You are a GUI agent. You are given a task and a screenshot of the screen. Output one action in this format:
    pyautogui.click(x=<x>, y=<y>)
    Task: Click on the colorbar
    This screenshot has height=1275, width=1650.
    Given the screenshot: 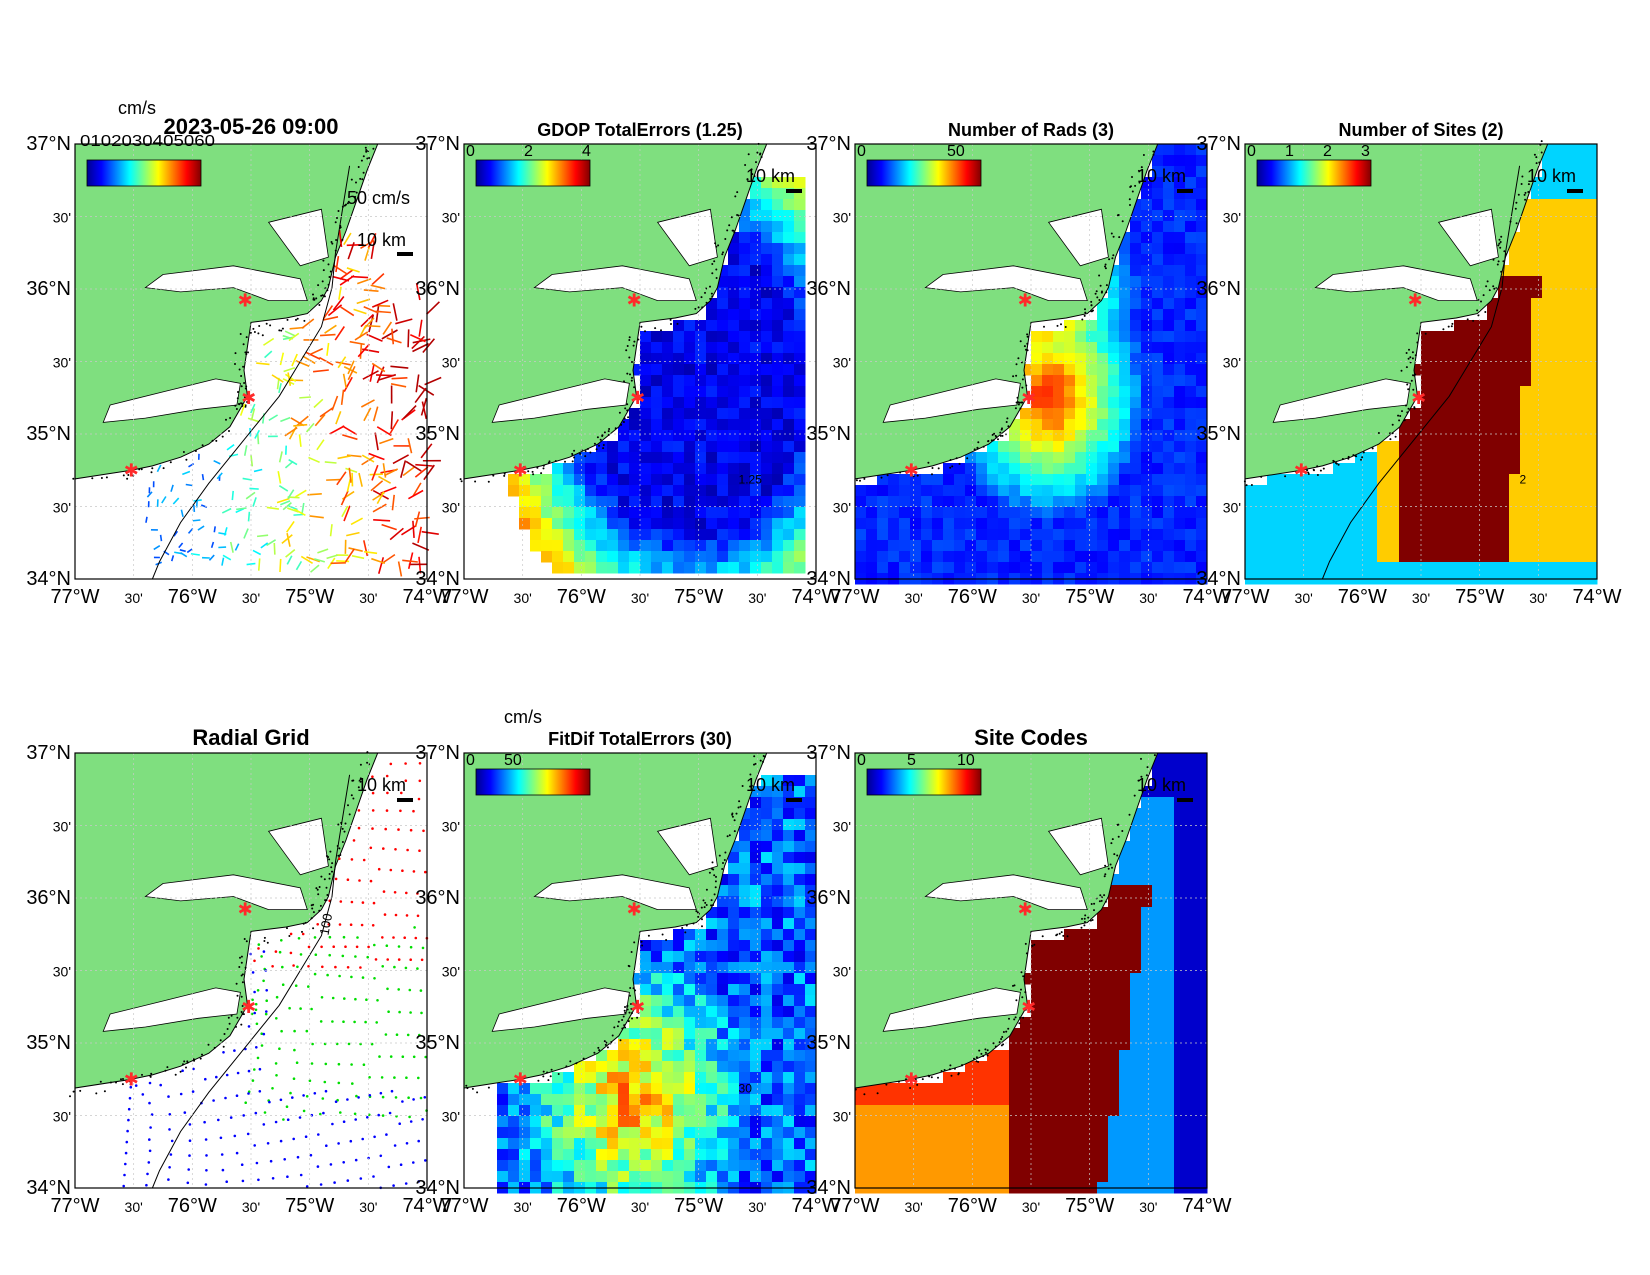 What is the action you would take?
    pyautogui.click(x=533, y=173)
    